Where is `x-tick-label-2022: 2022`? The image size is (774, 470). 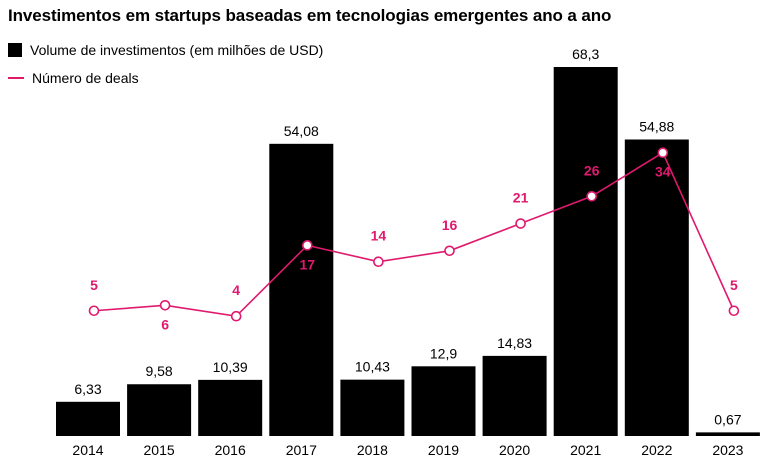 x-tick-label-2022: 2022 is located at coordinates (656, 450).